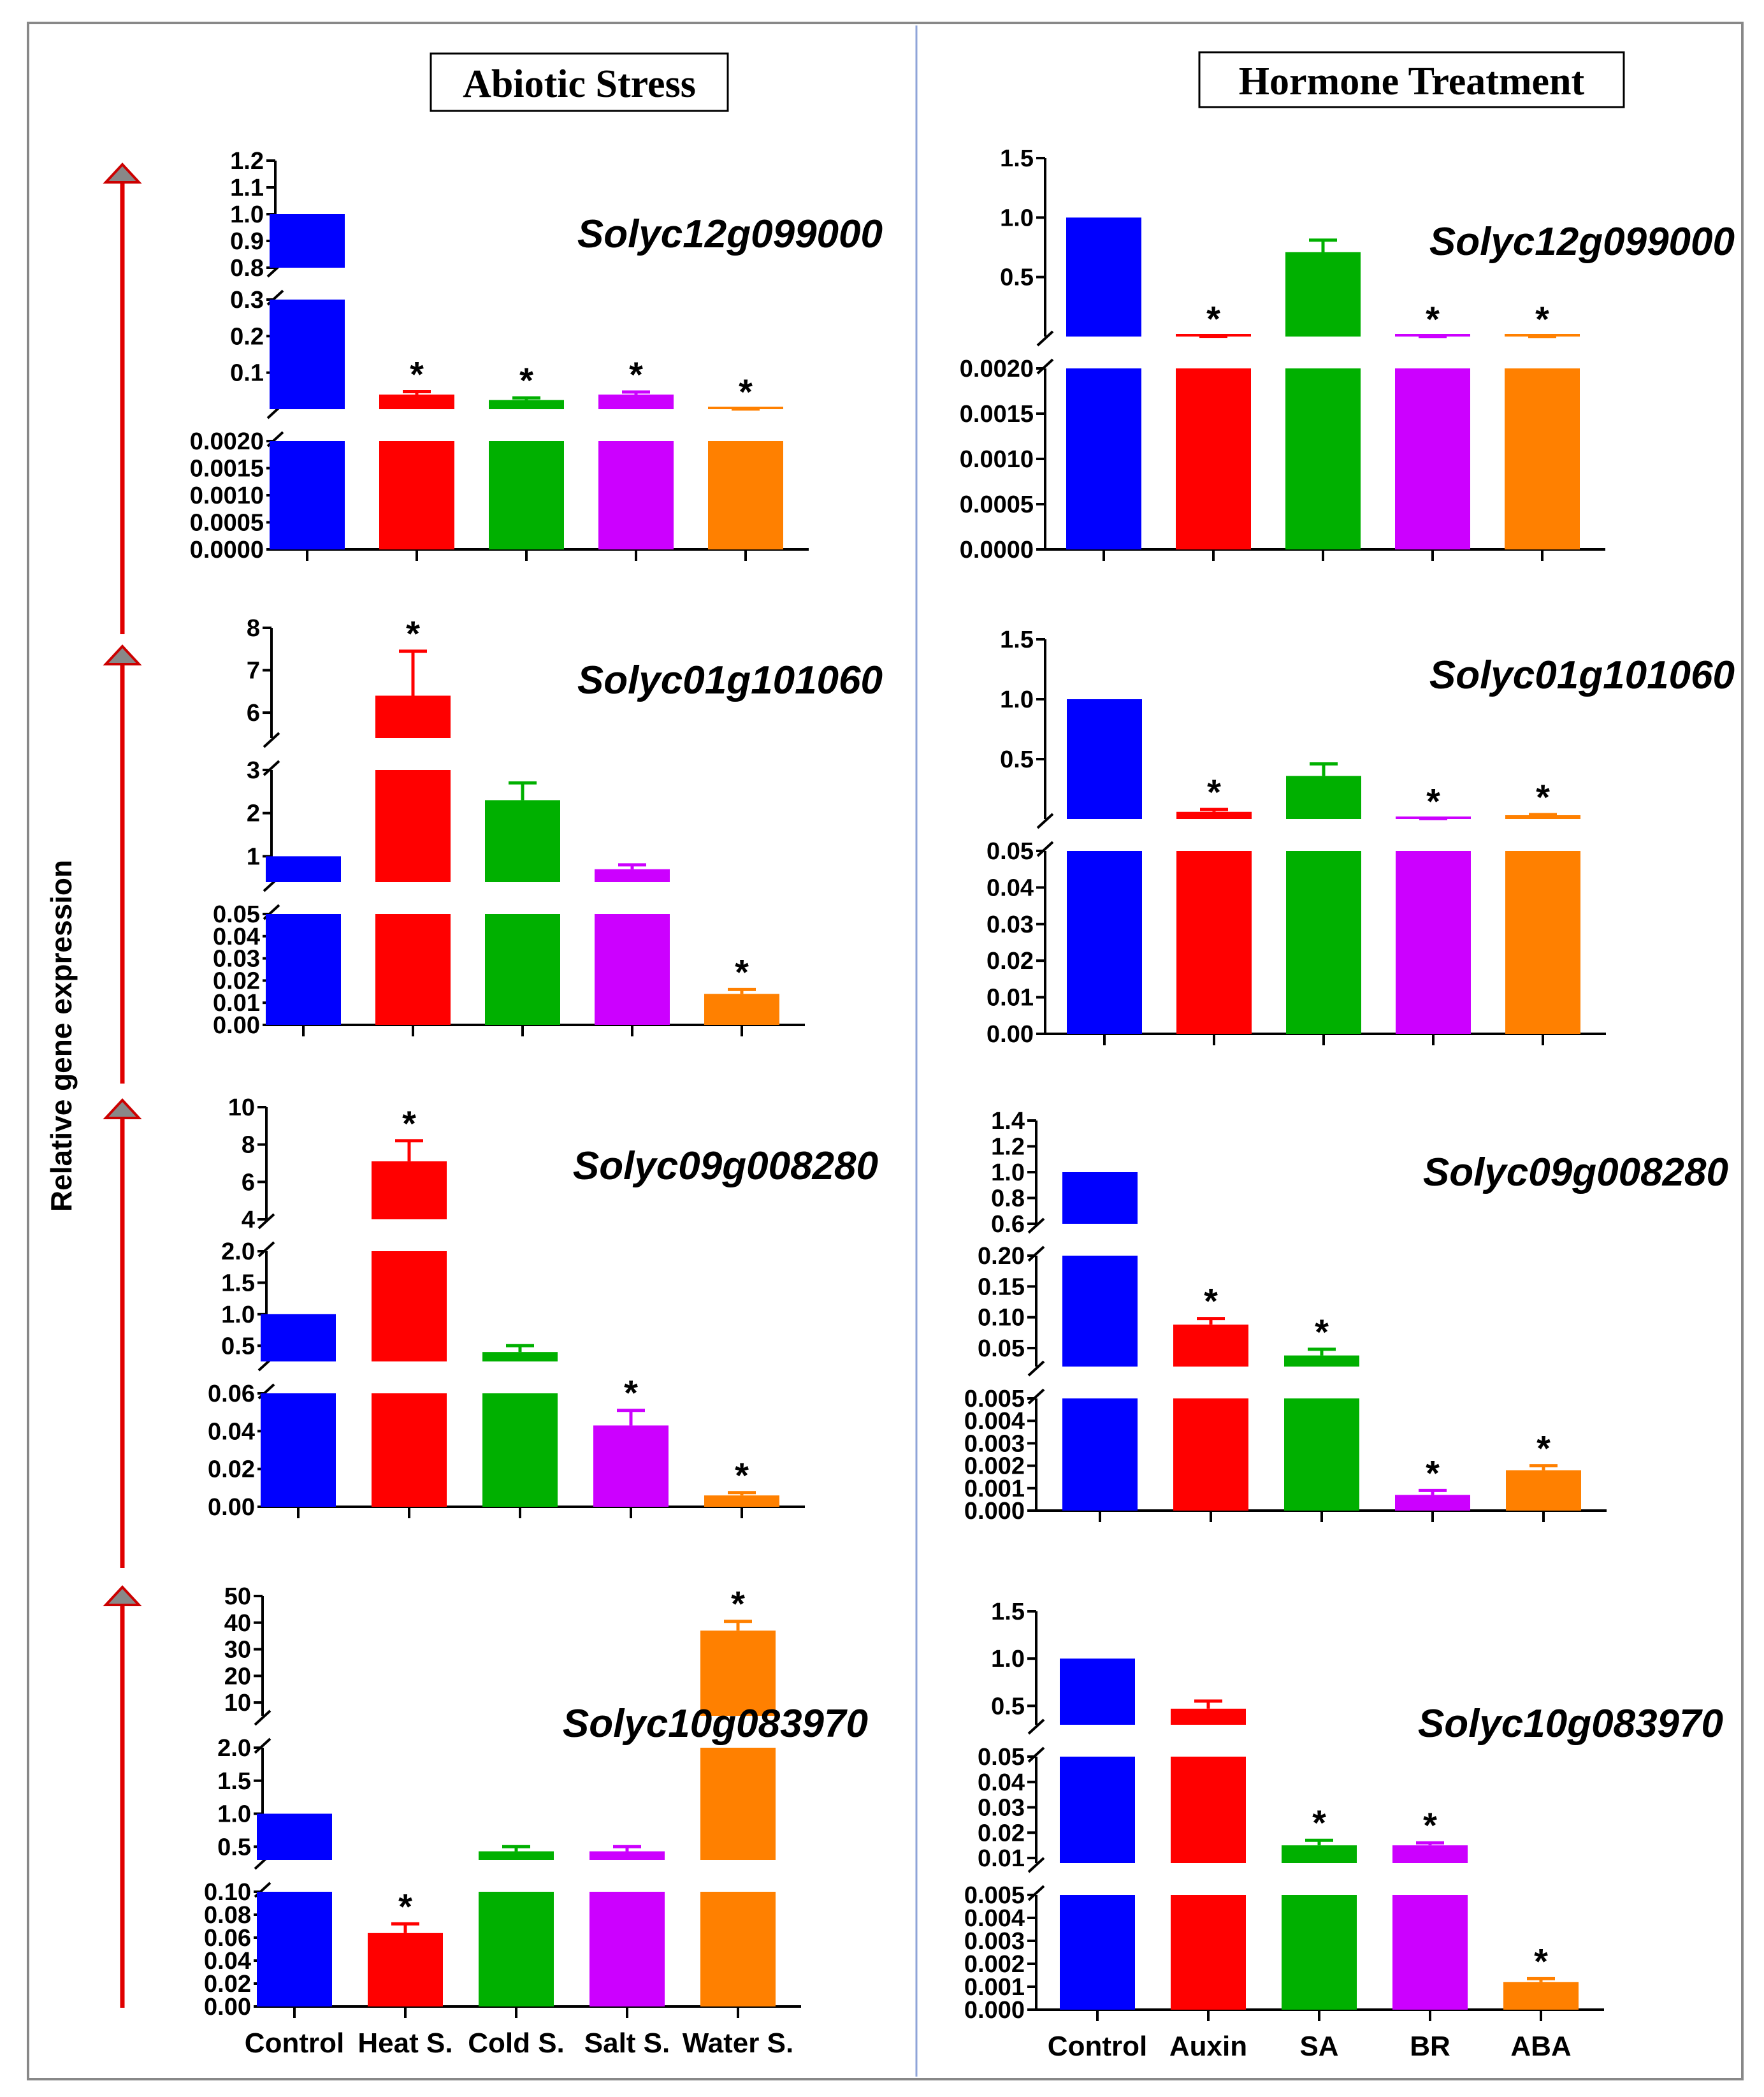  What do you see at coordinates (738, 2044) in the screenshot?
I see `category-label: Water S.` at bounding box center [738, 2044].